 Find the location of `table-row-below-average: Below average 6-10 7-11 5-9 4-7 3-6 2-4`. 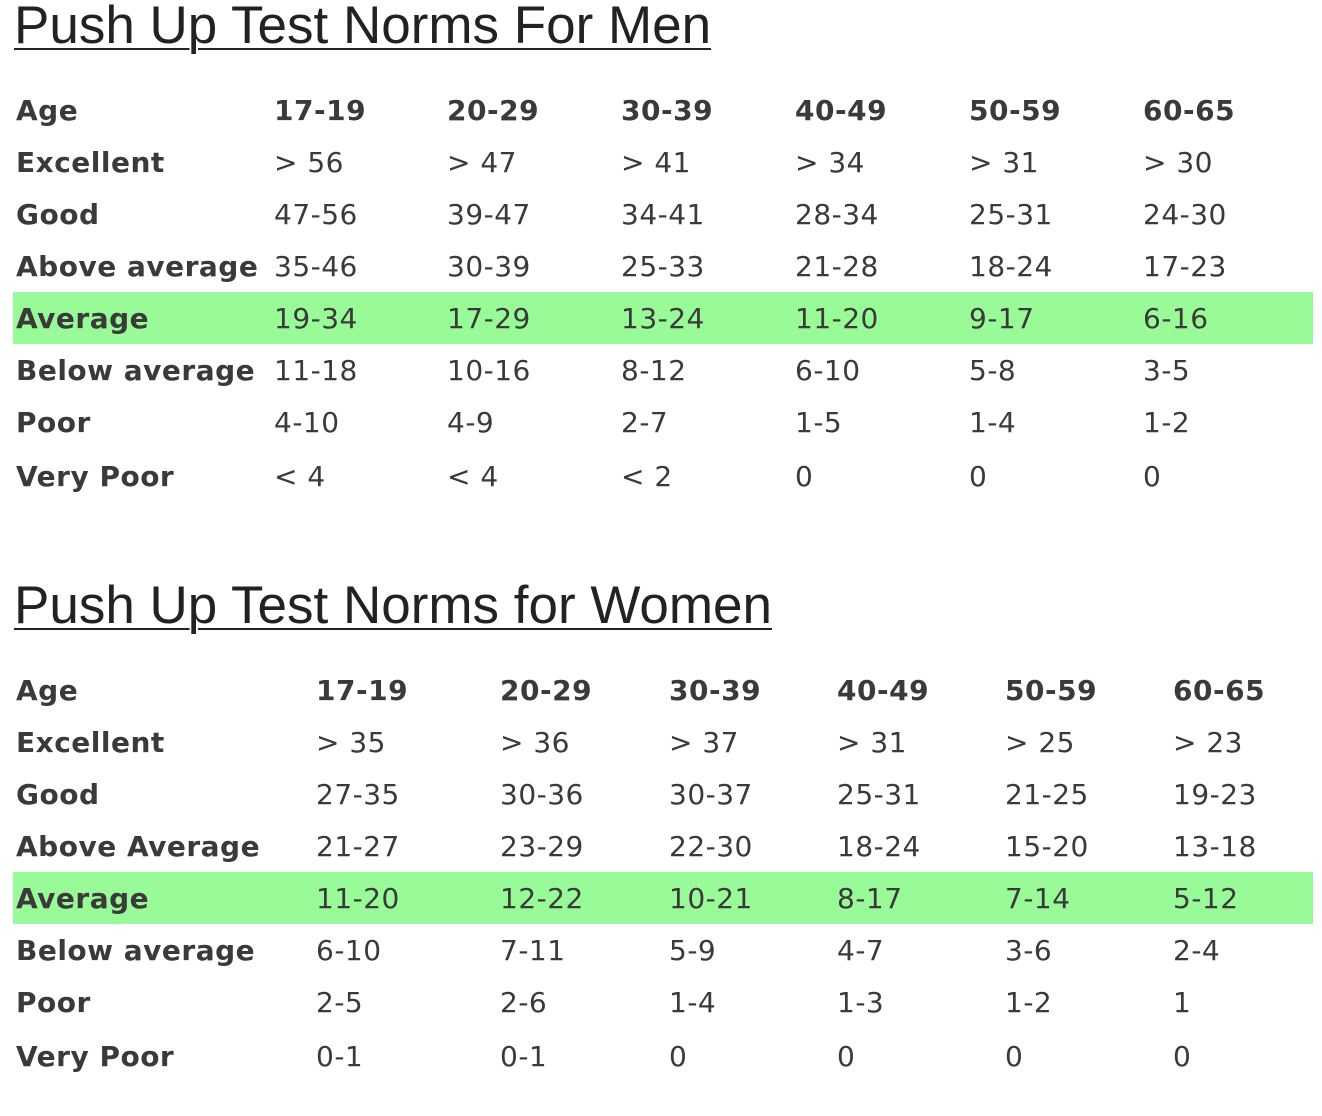

table-row-below-average: Below average 6-10 7-11 5-9 4-7 3-6 2-4 is located at coordinates (663, 950).